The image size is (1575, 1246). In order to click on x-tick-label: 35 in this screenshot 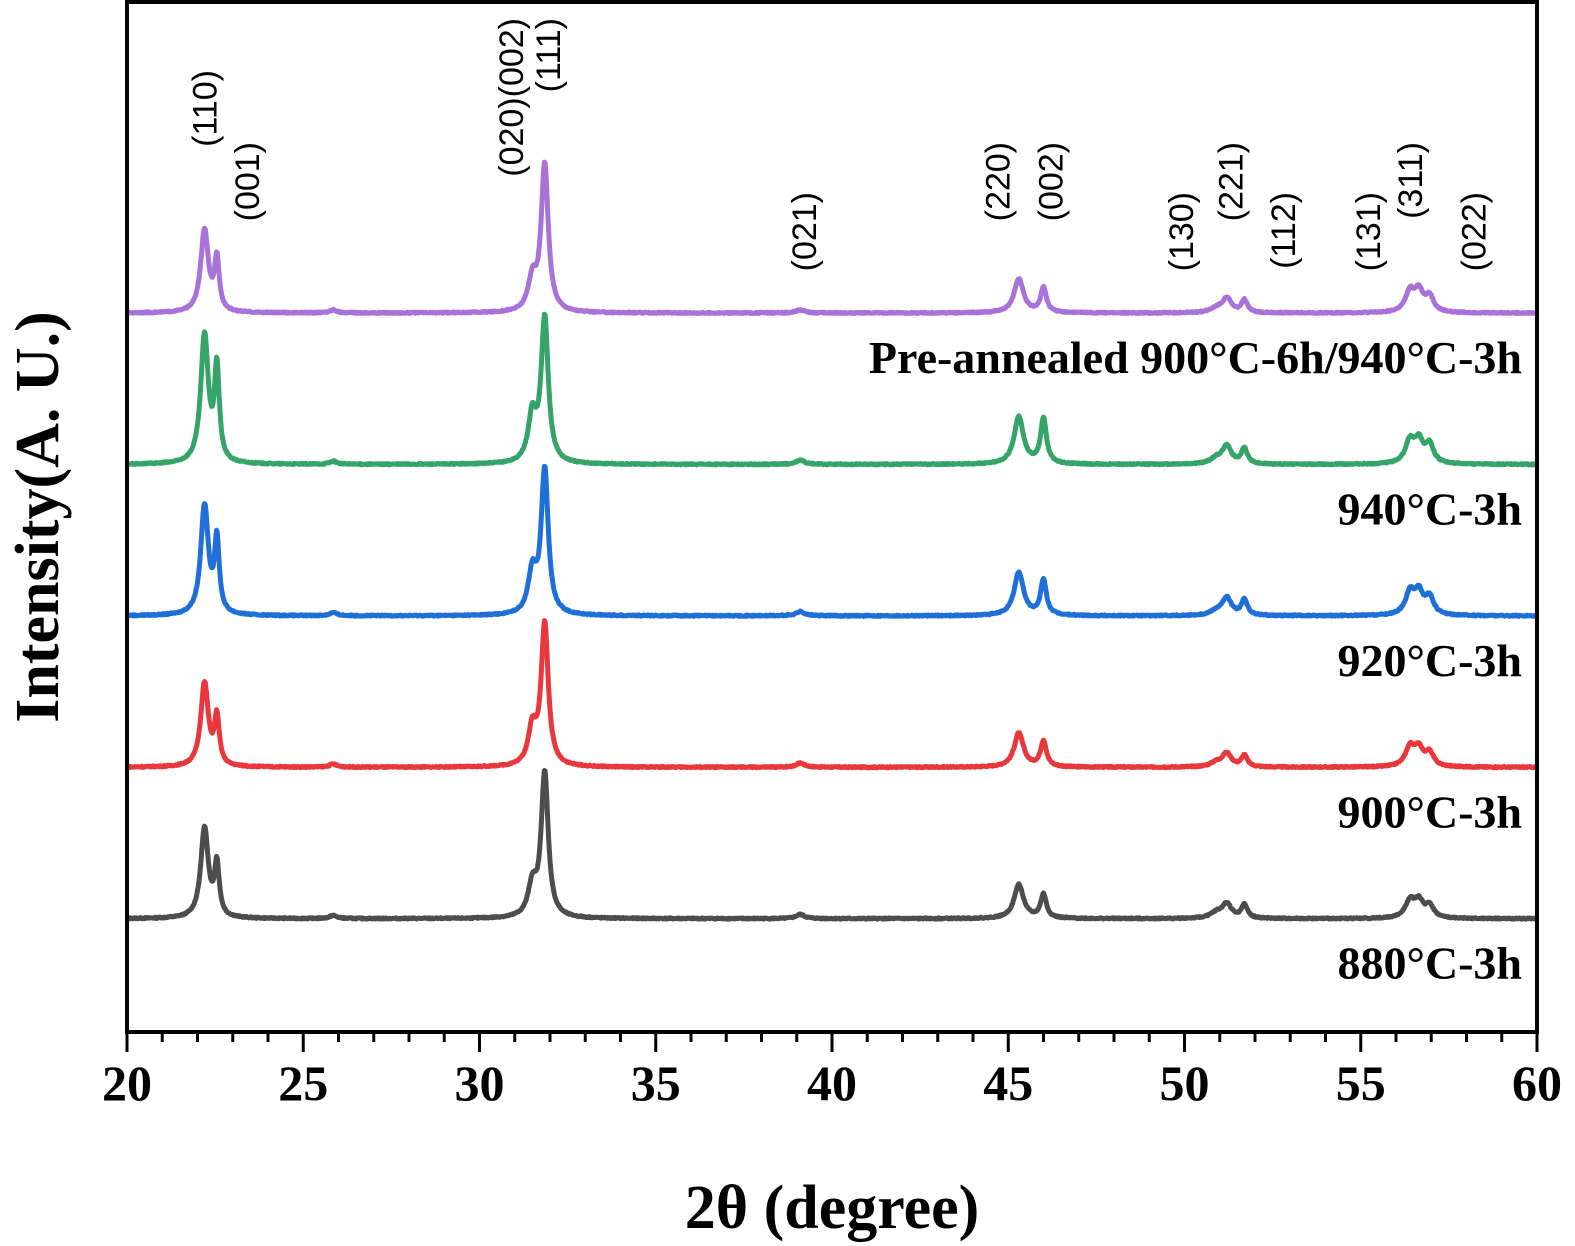, I will do `click(656, 1083)`.